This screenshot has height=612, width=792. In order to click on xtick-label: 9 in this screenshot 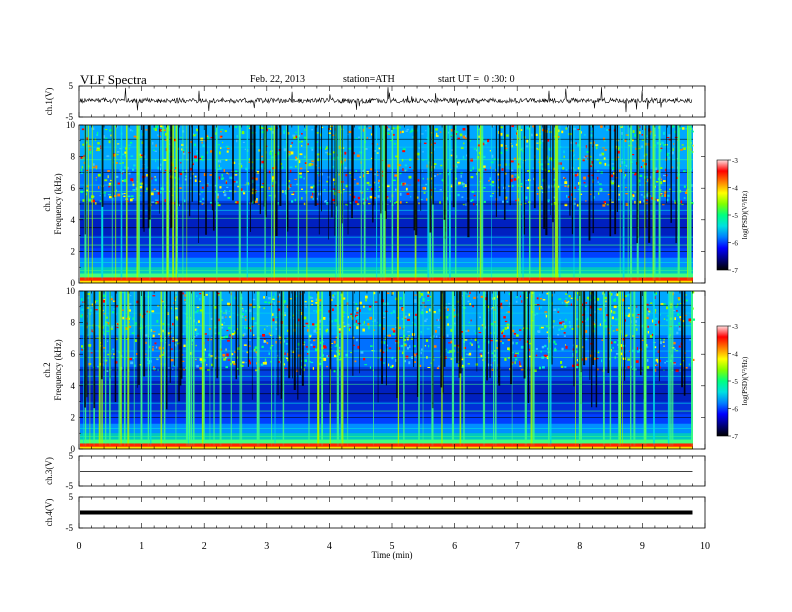, I will do `click(642, 546)`.